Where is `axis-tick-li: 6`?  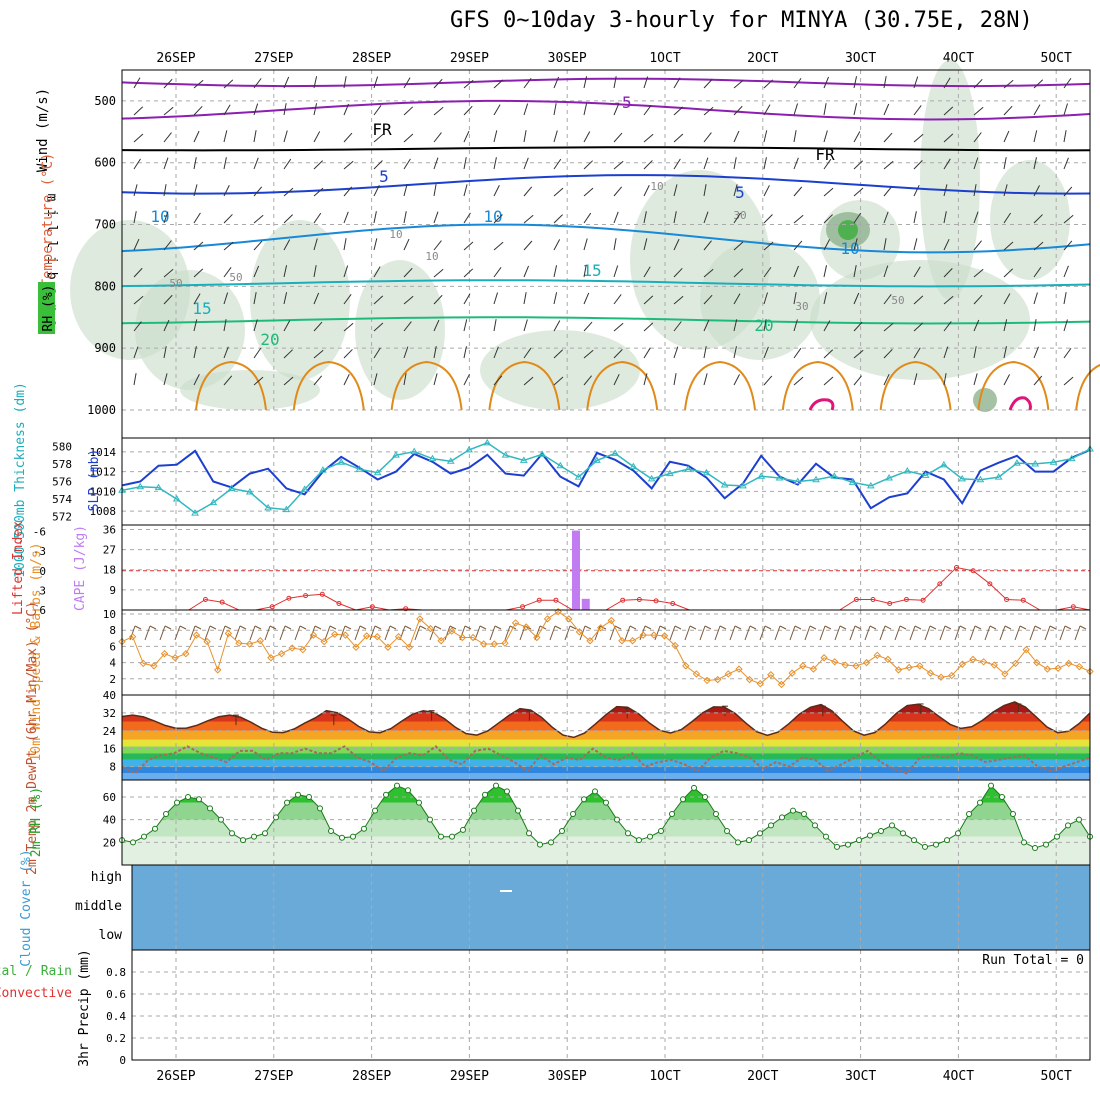
axis-tick-li: 6 is located at coordinates (42, 610).